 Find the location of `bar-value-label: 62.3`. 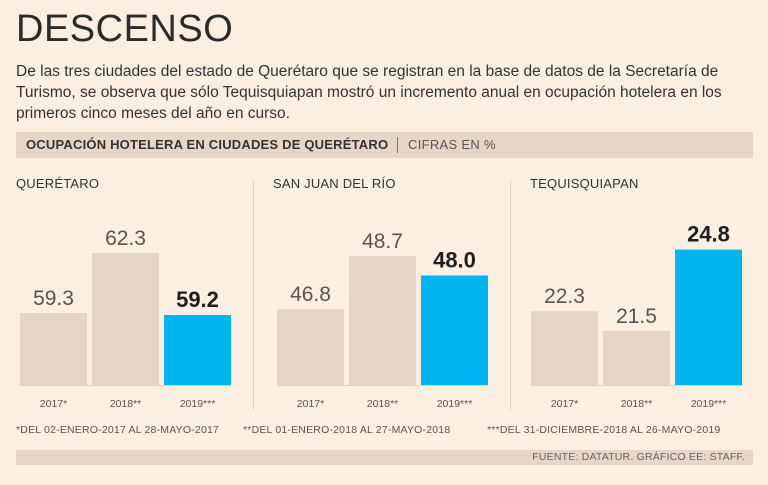

bar-value-label: 62.3 is located at coordinates (125, 238).